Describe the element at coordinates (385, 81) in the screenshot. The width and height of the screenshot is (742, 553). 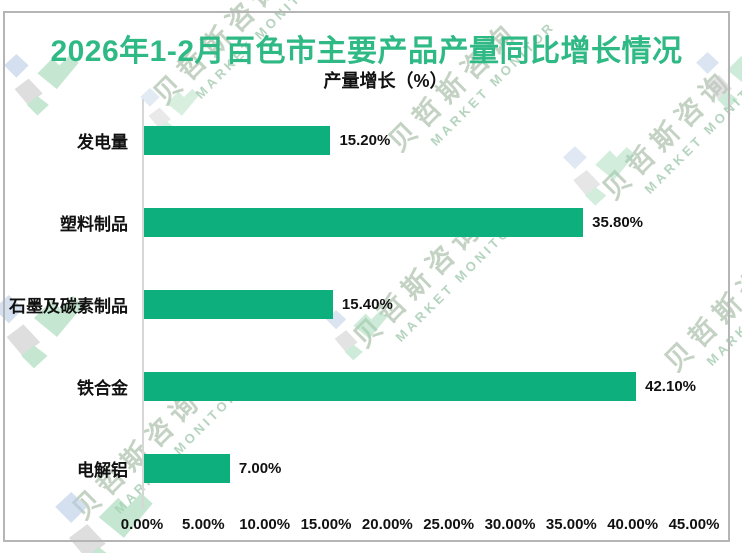
I see `axis-title: 产量增长（%）` at that location.